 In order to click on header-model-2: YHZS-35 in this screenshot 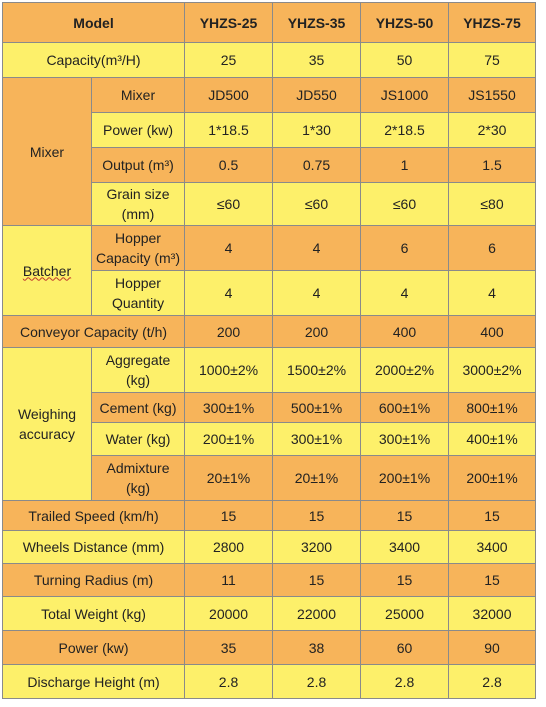, I will do `click(317, 22)`.